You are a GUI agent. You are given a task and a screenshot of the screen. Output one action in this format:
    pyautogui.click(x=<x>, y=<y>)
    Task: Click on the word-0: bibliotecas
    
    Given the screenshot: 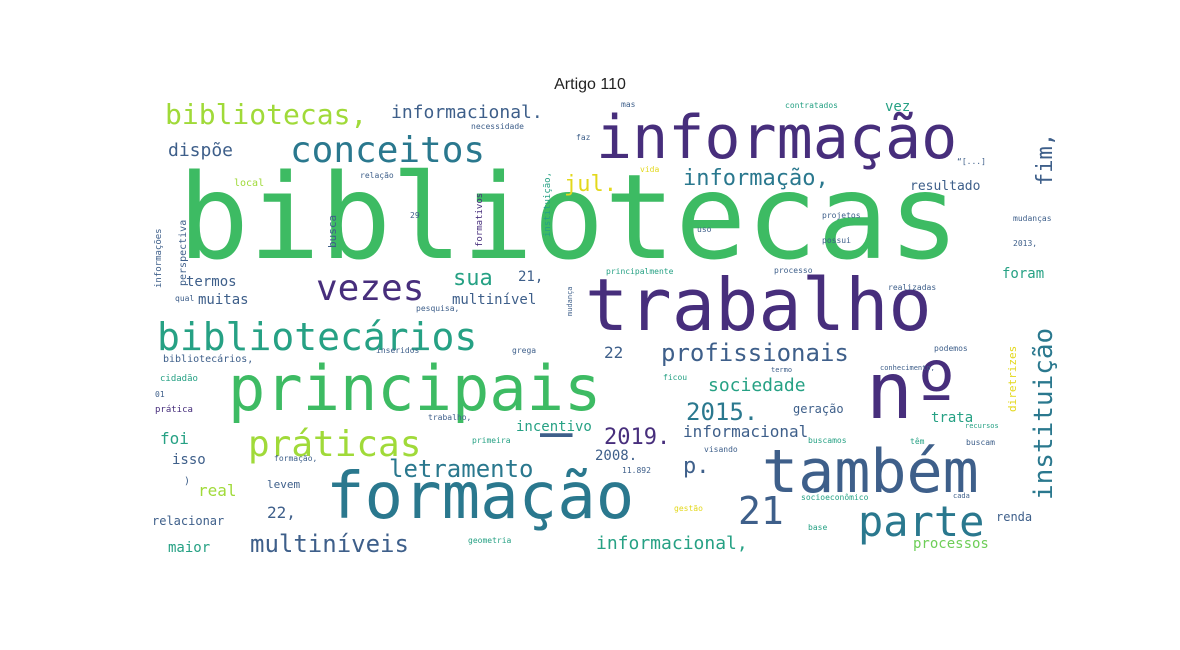 What is the action you would take?
    pyautogui.click(x=568, y=217)
    